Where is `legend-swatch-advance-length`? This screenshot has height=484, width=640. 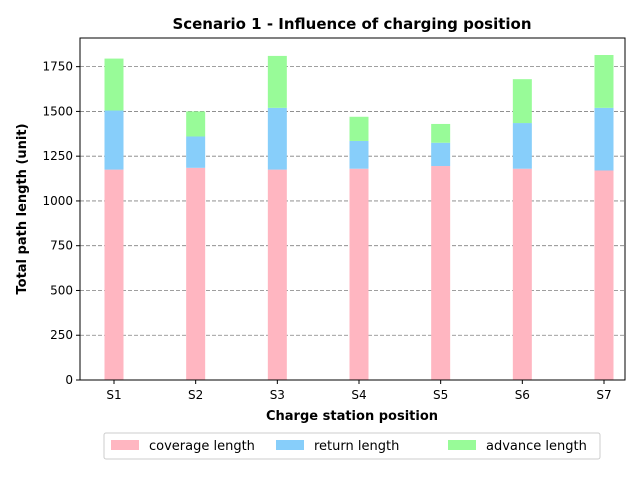
legend-swatch-advance-length is located at coordinates (462, 445).